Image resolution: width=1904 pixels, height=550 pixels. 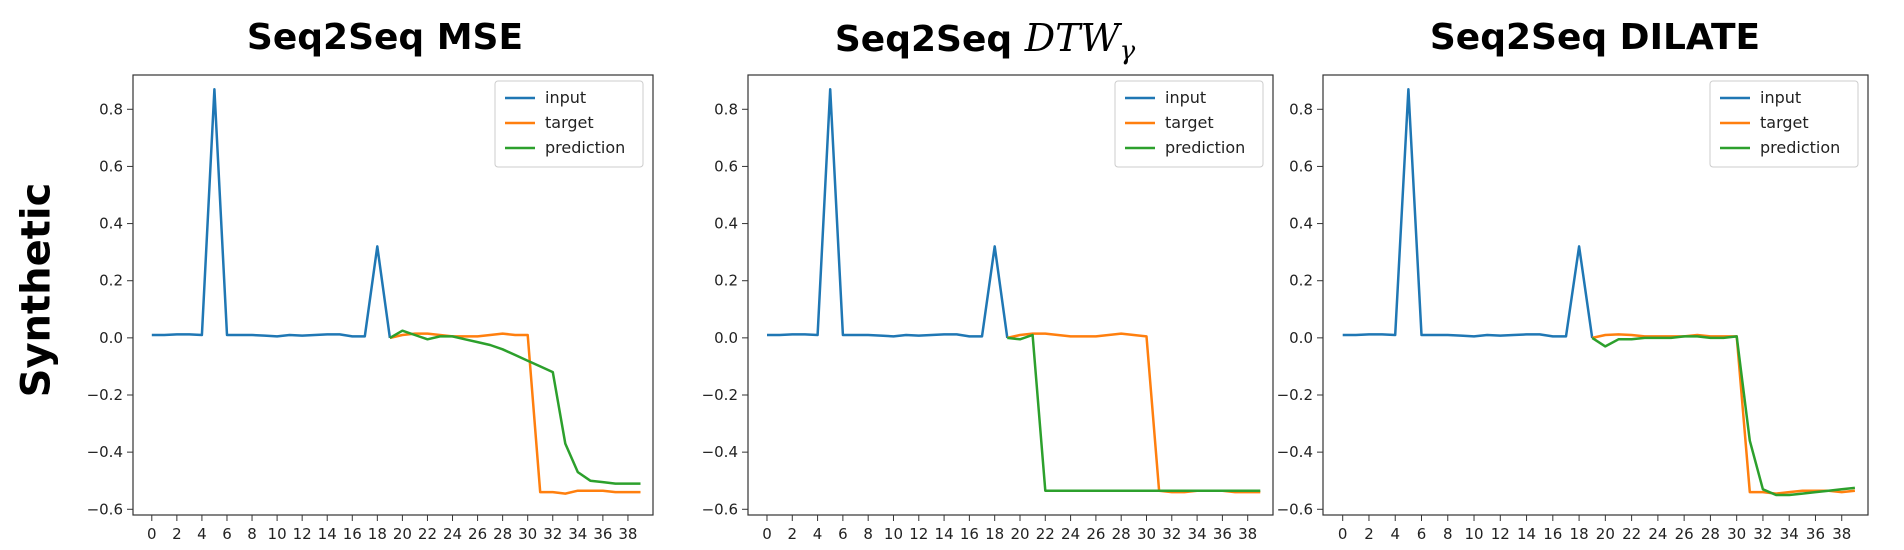 What do you see at coordinates (1127, 51) in the screenshot?
I see `chart-title-math-sub: γ` at bounding box center [1127, 51].